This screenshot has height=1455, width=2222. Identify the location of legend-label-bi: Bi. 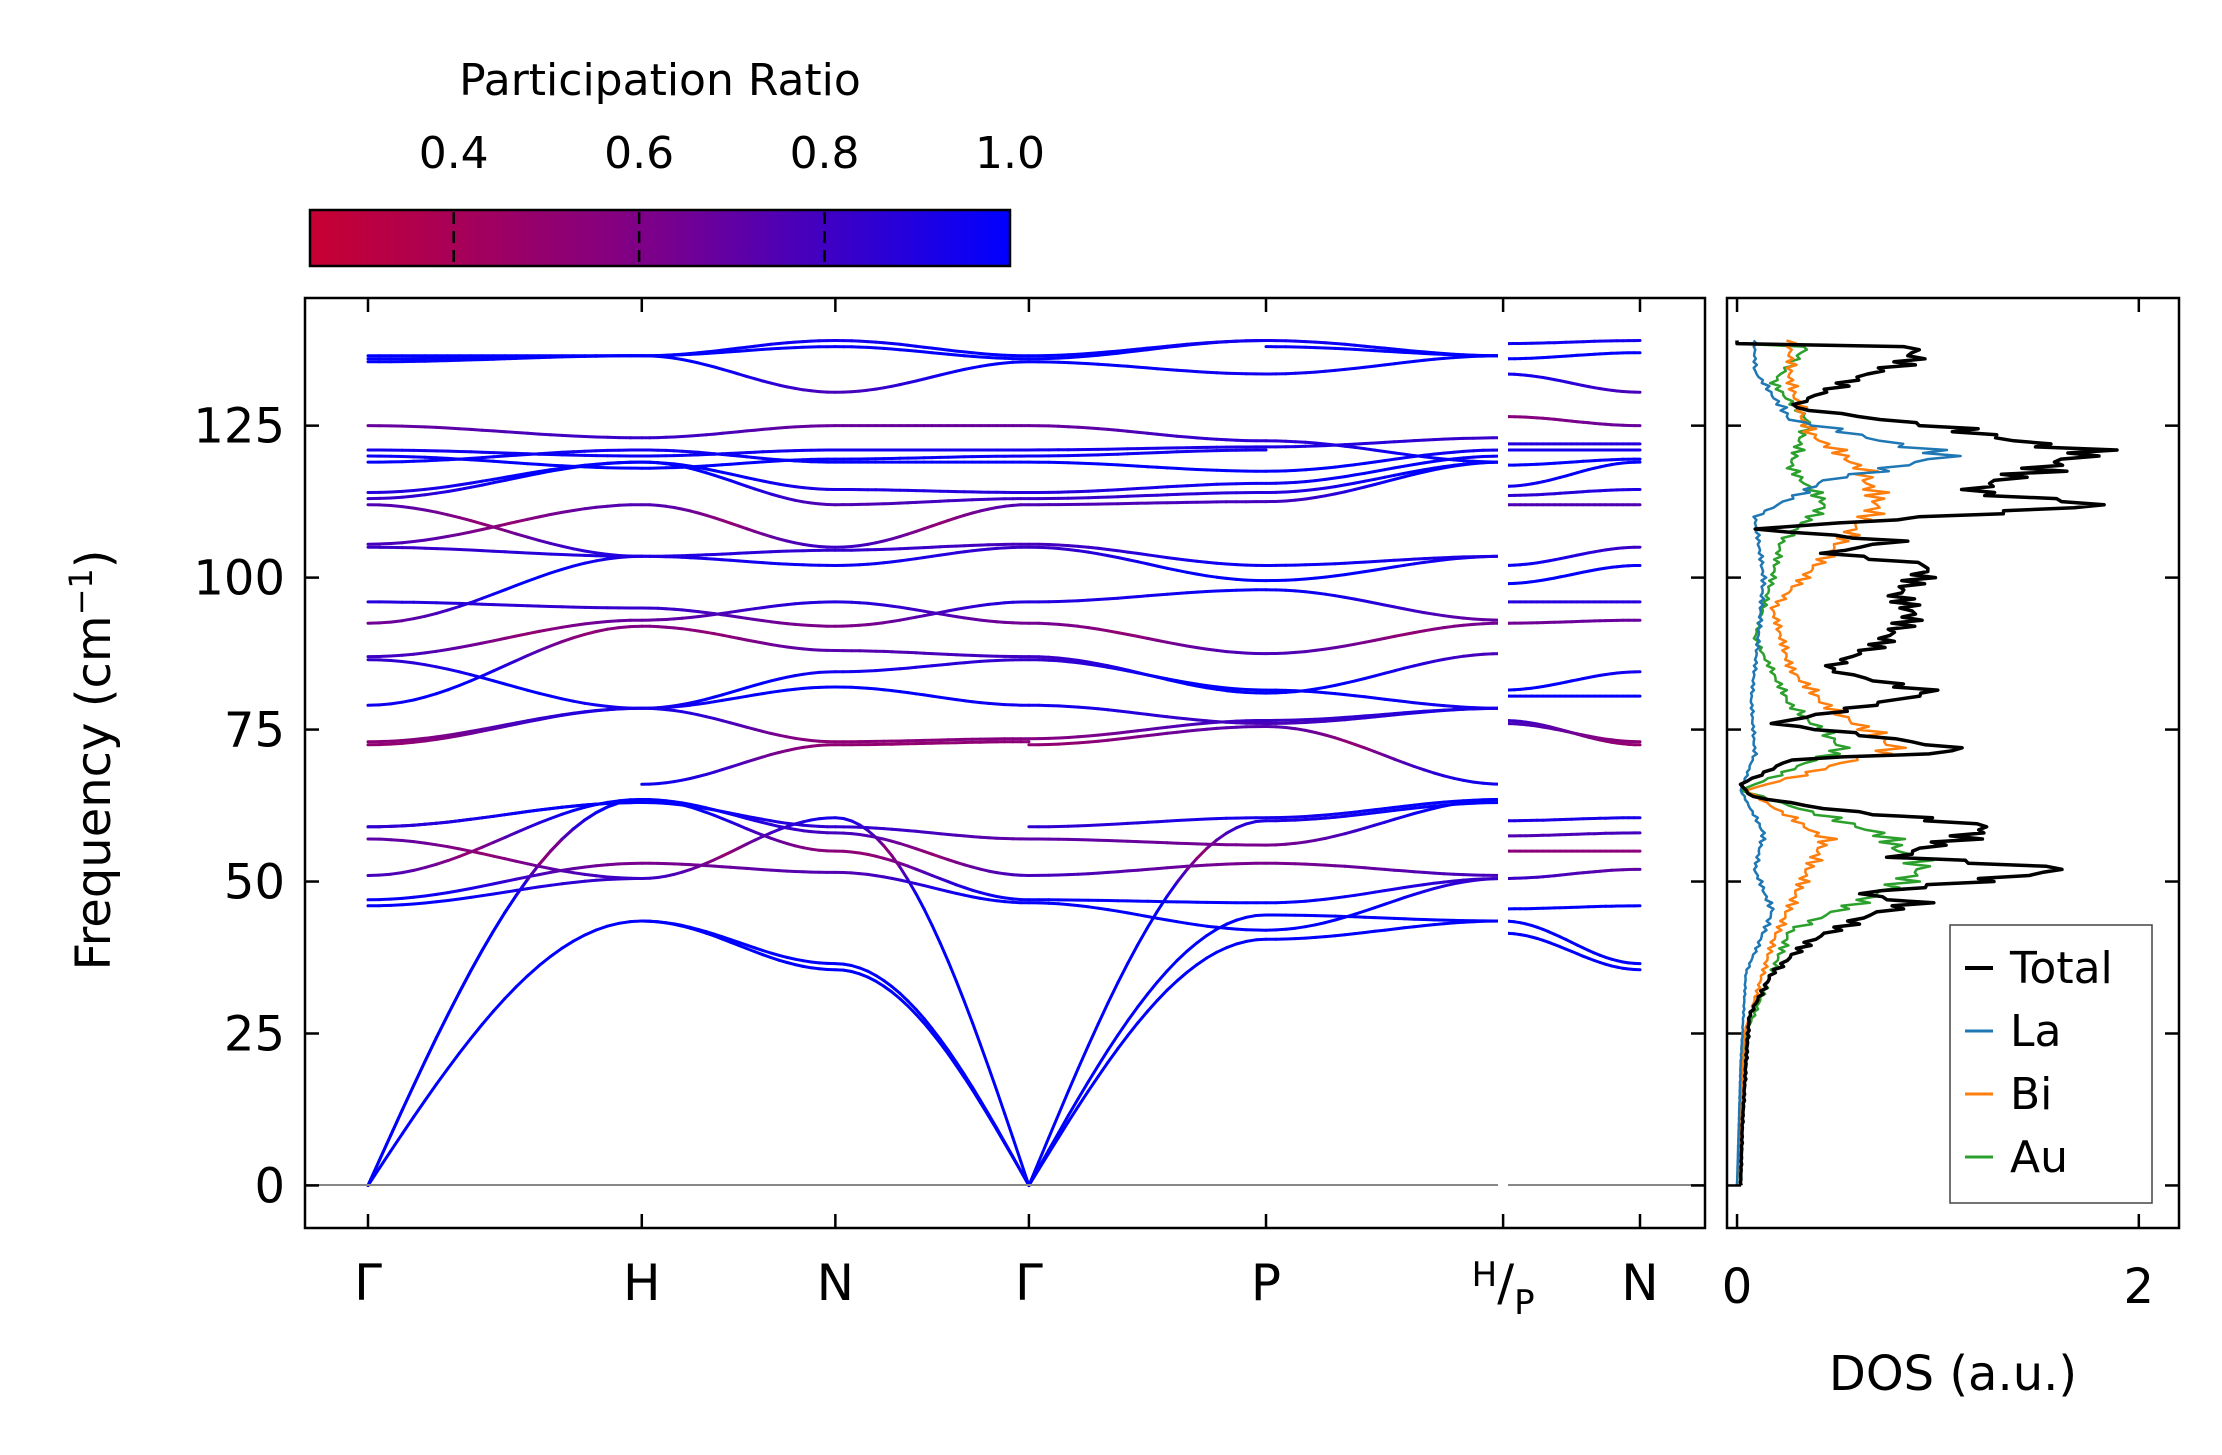
(2031, 1094).